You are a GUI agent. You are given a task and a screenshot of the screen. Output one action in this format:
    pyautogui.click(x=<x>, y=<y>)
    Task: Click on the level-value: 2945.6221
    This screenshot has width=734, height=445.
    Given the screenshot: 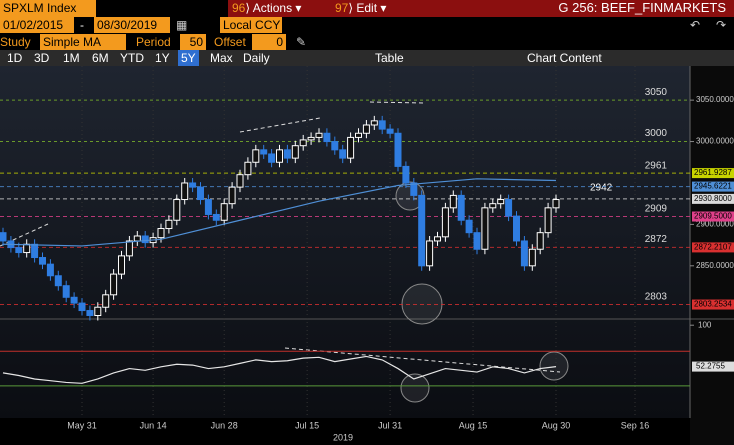 What is the action you would take?
    pyautogui.click(x=713, y=186)
    